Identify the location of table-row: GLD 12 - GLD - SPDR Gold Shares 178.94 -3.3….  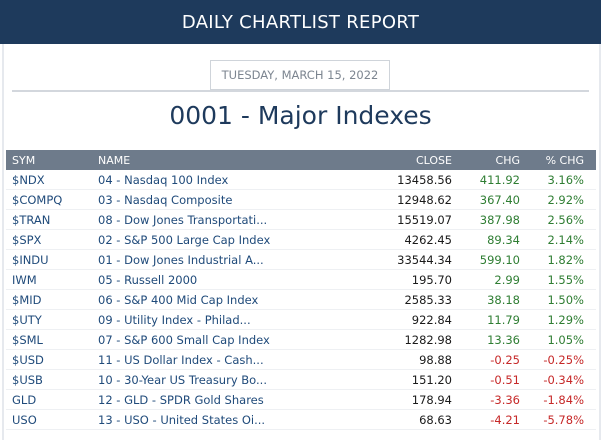
(301, 400).